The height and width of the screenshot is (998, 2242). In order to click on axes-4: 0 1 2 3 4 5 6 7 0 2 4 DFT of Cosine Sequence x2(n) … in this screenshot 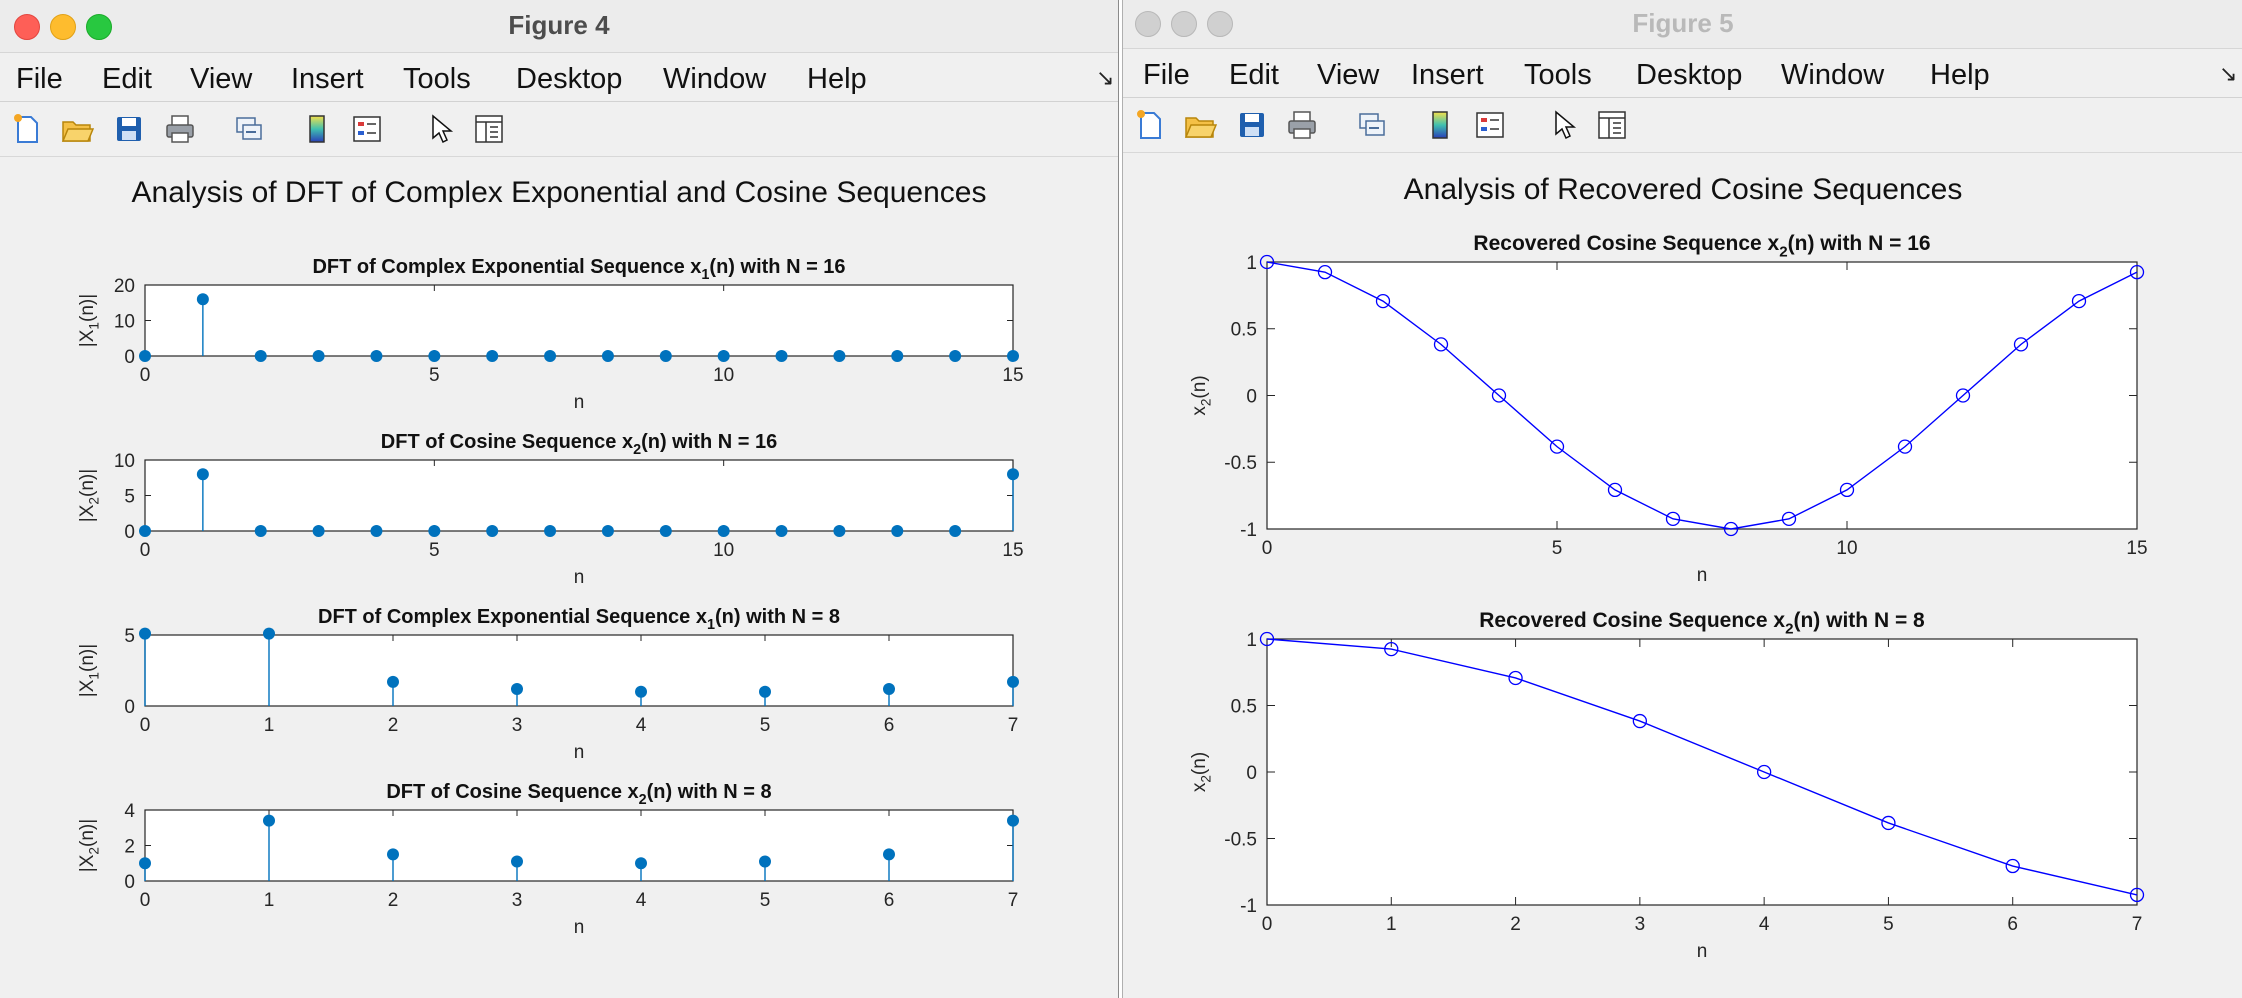, I will do `click(548, 859)`.